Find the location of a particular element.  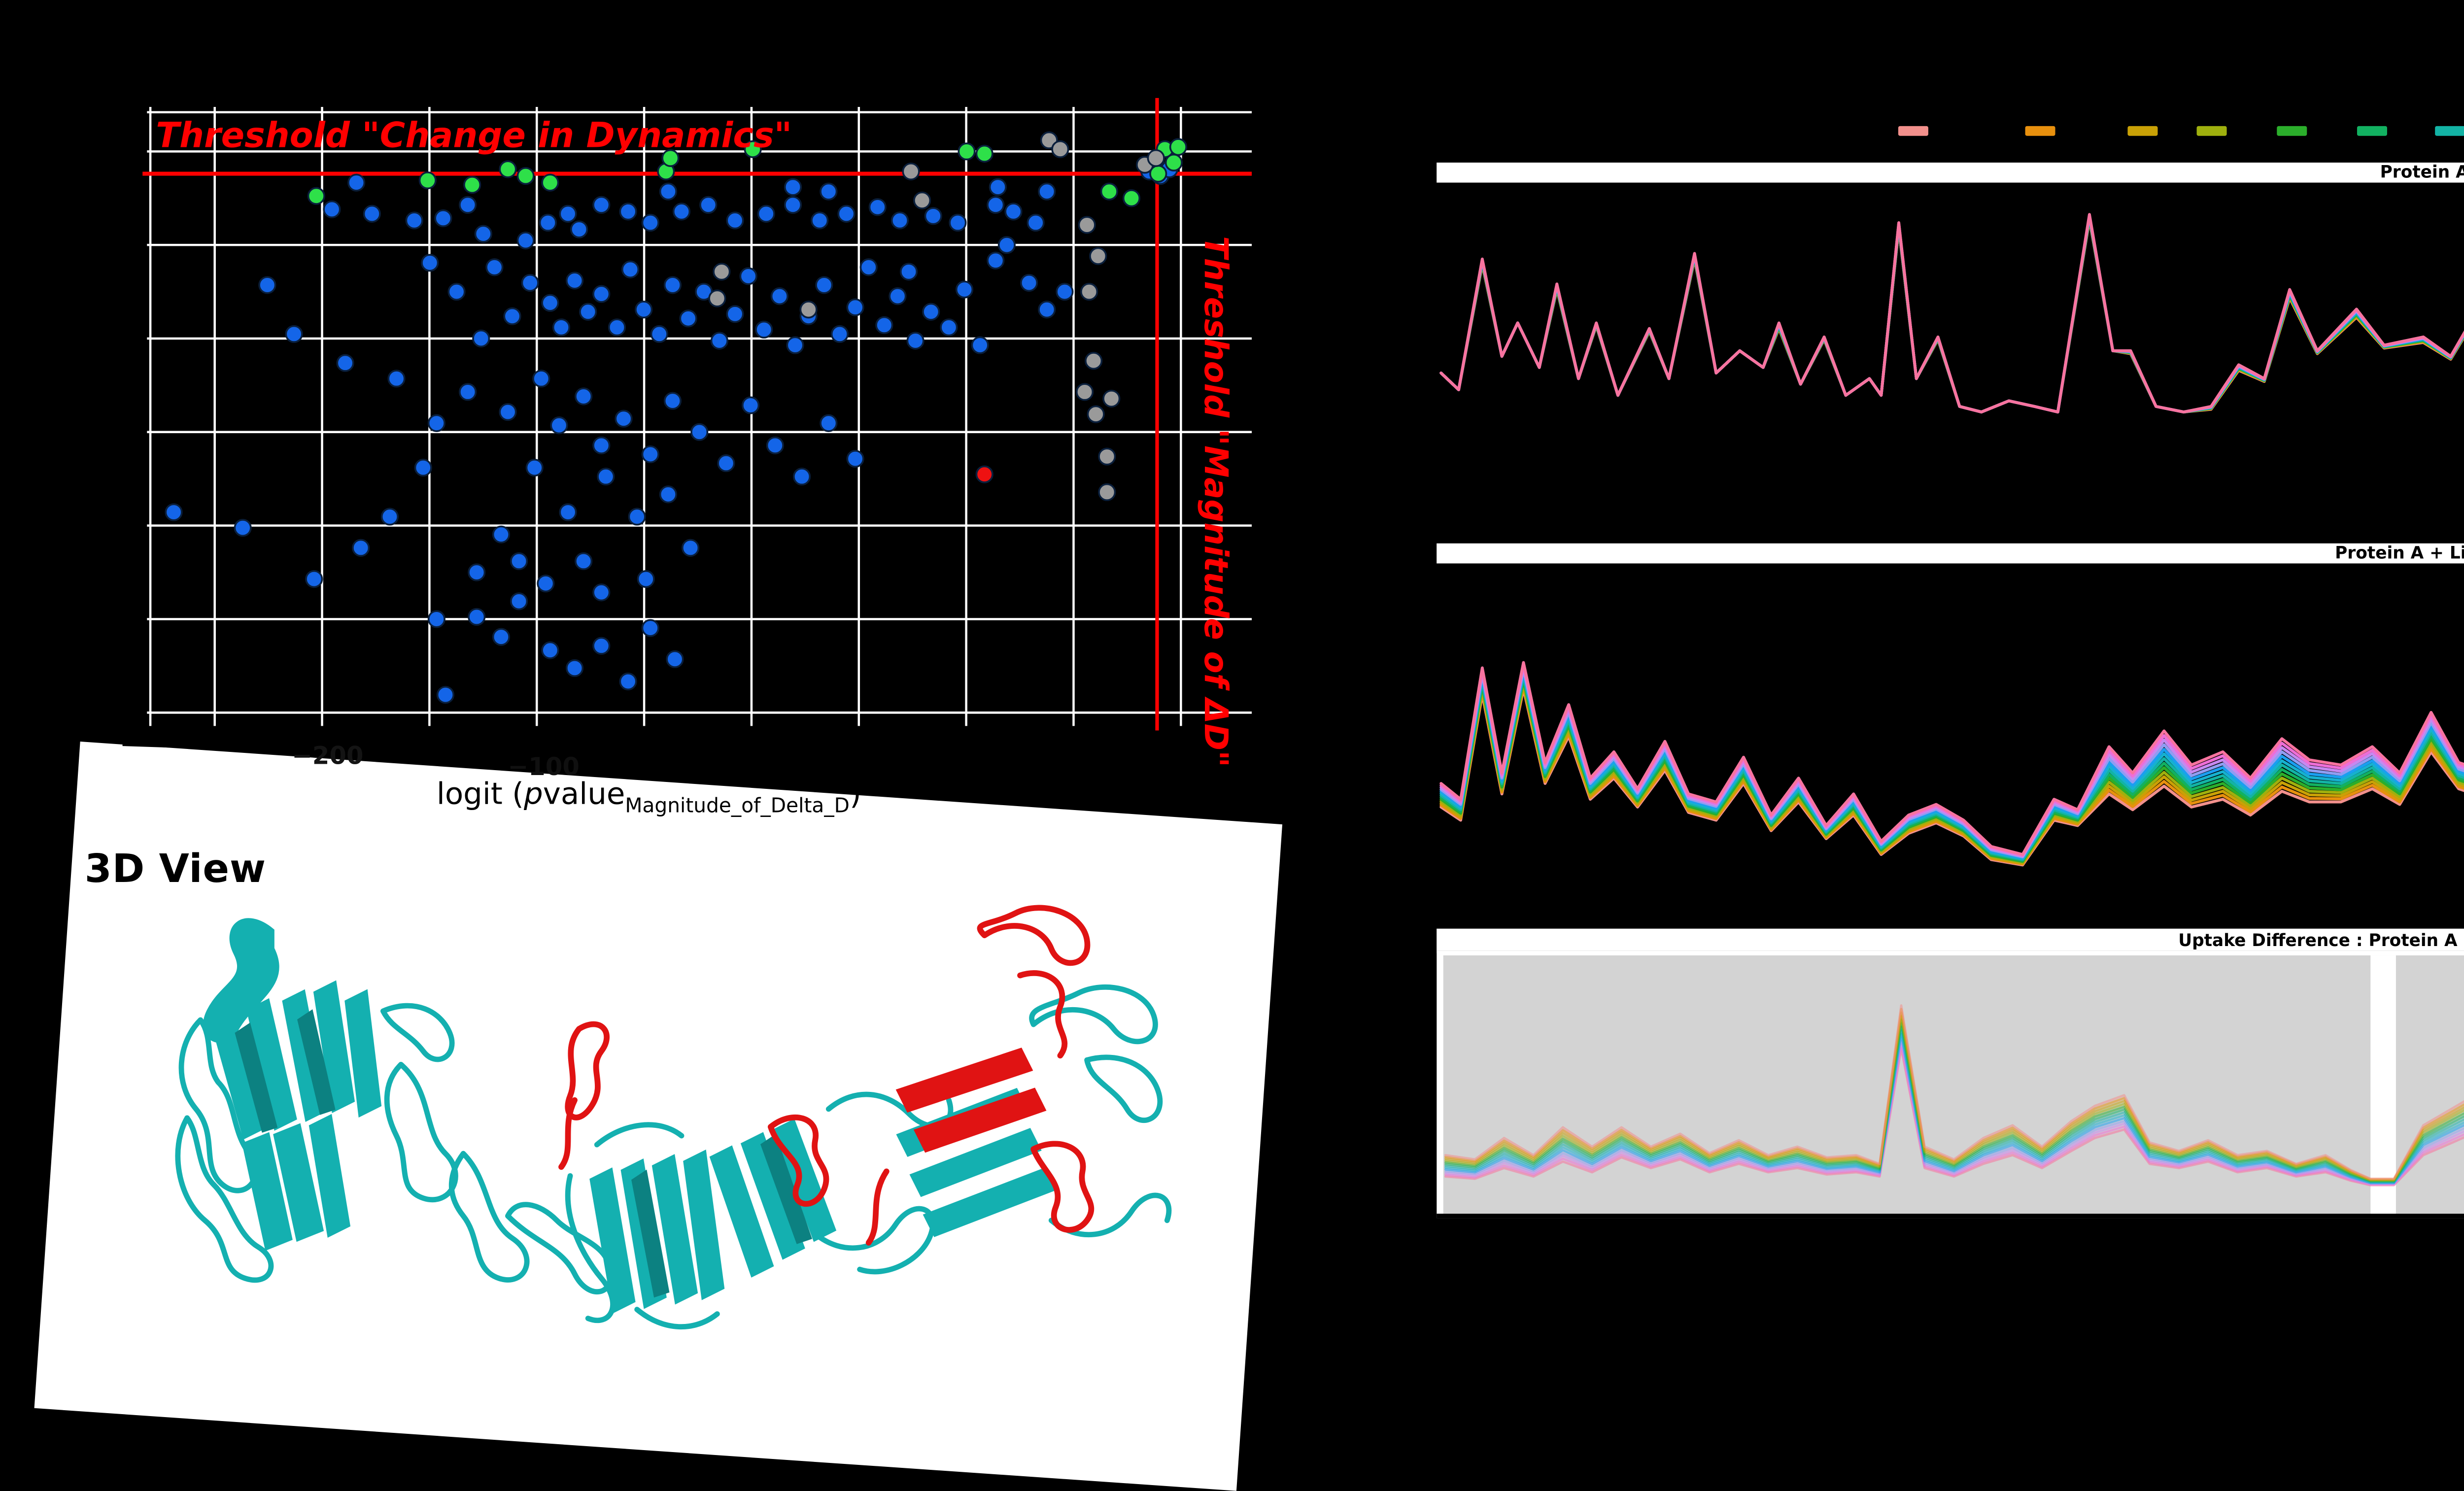

timepoint-legend is located at coordinates (2181, 131).